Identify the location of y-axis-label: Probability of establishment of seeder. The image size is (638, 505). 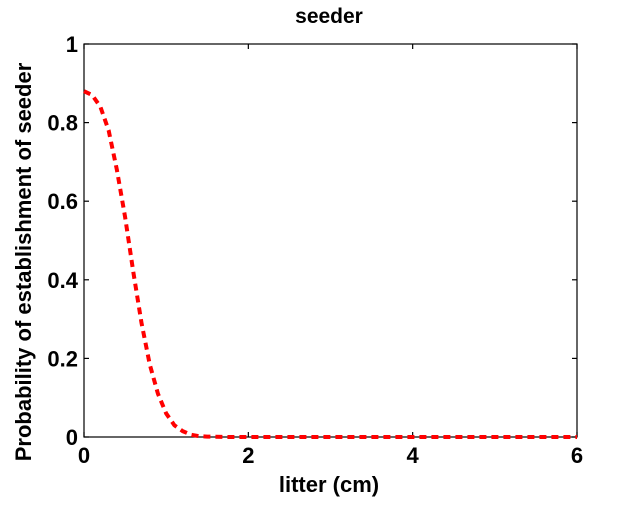
(23, 261).